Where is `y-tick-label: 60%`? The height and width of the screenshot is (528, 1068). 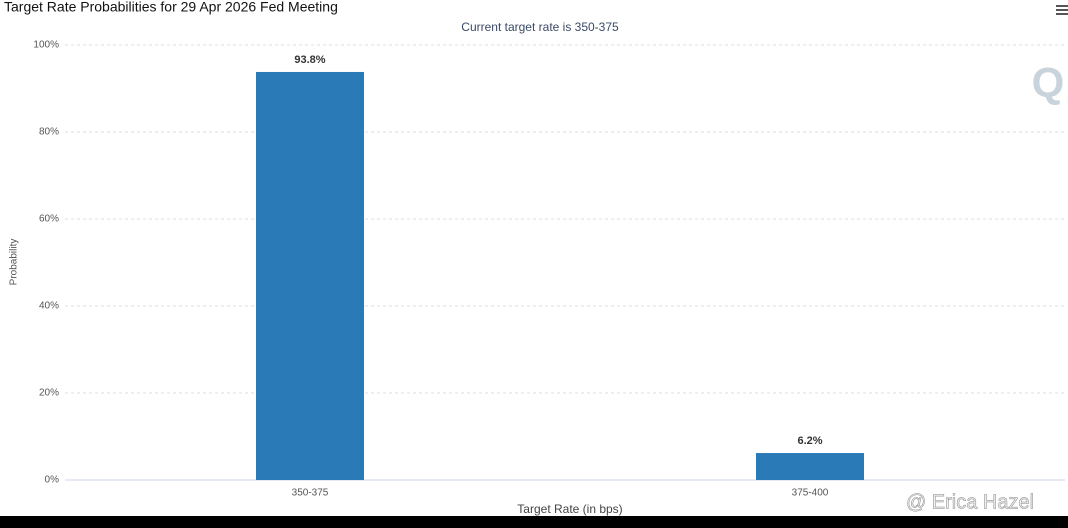 y-tick-label: 60% is located at coordinates (49, 219).